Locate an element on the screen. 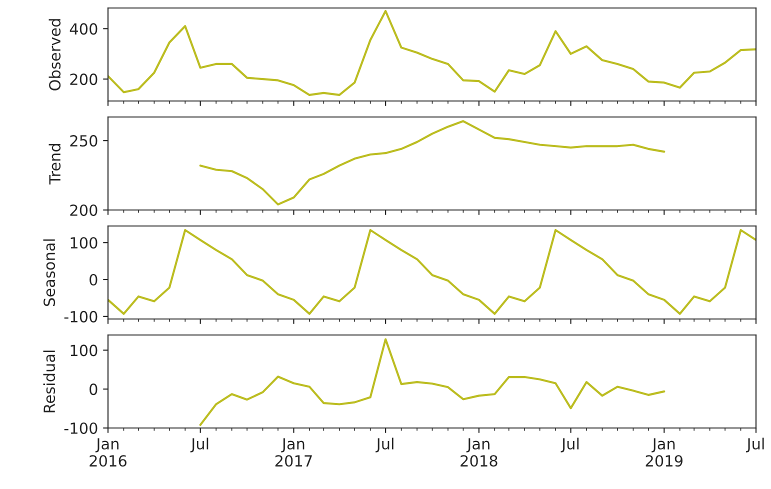  x-tick-label: Jan 2019 is located at coordinates (664, 452).